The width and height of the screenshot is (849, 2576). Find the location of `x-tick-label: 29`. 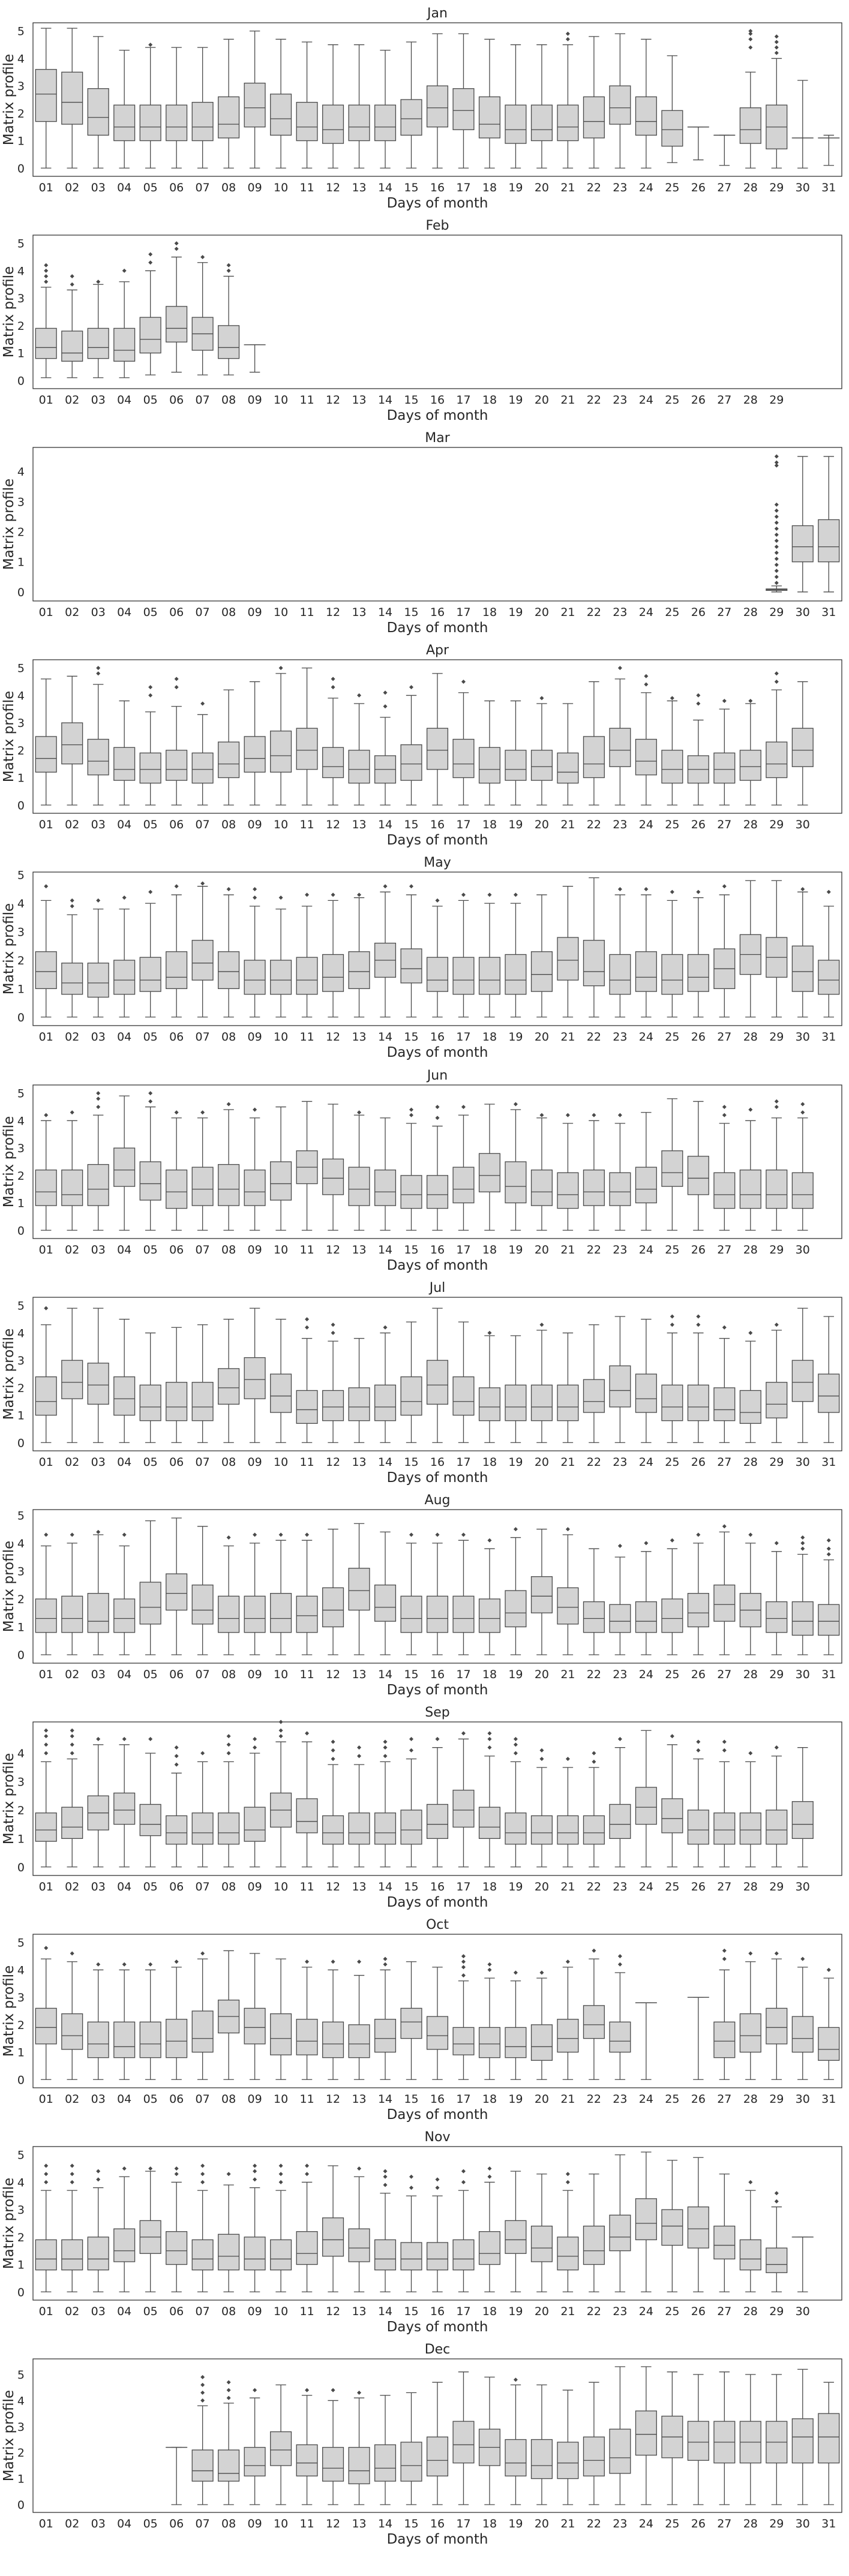

x-tick-label: 29 is located at coordinates (776, 2100).